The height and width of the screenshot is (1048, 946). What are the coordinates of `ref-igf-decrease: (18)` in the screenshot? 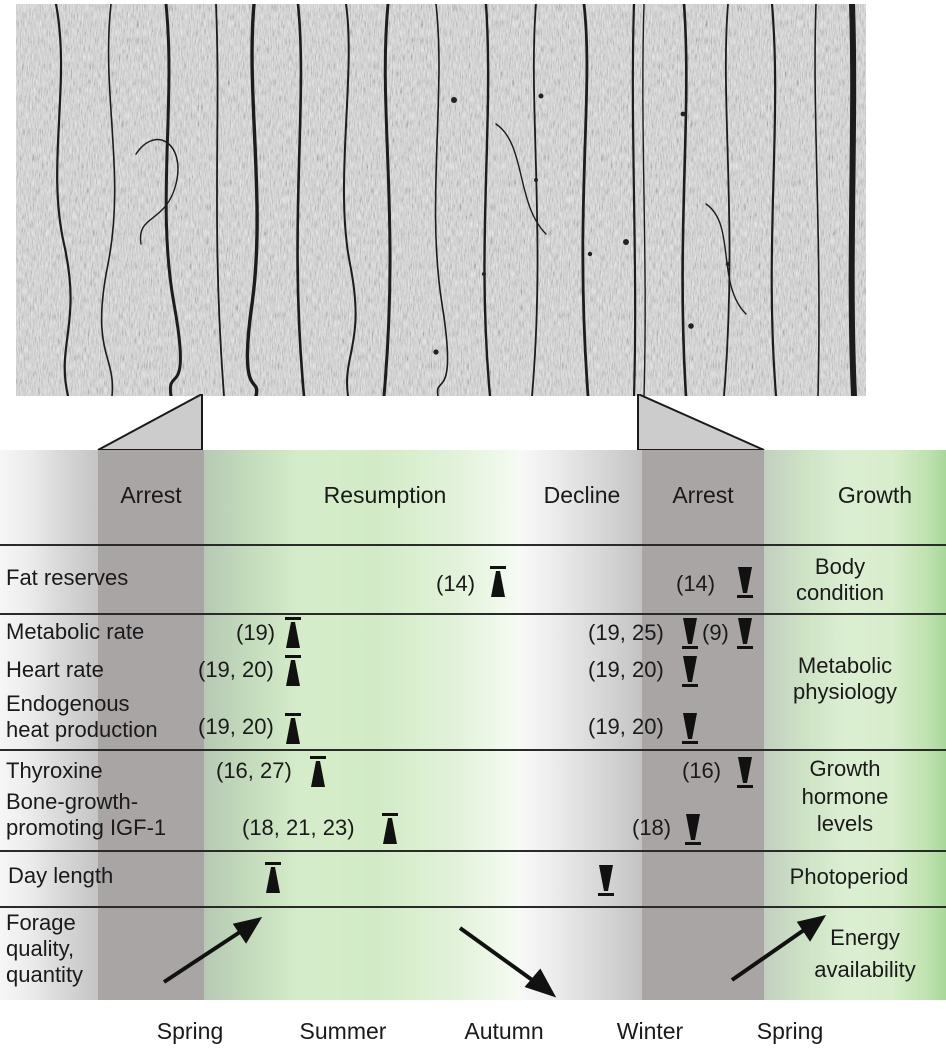 It's located at (652, 827).